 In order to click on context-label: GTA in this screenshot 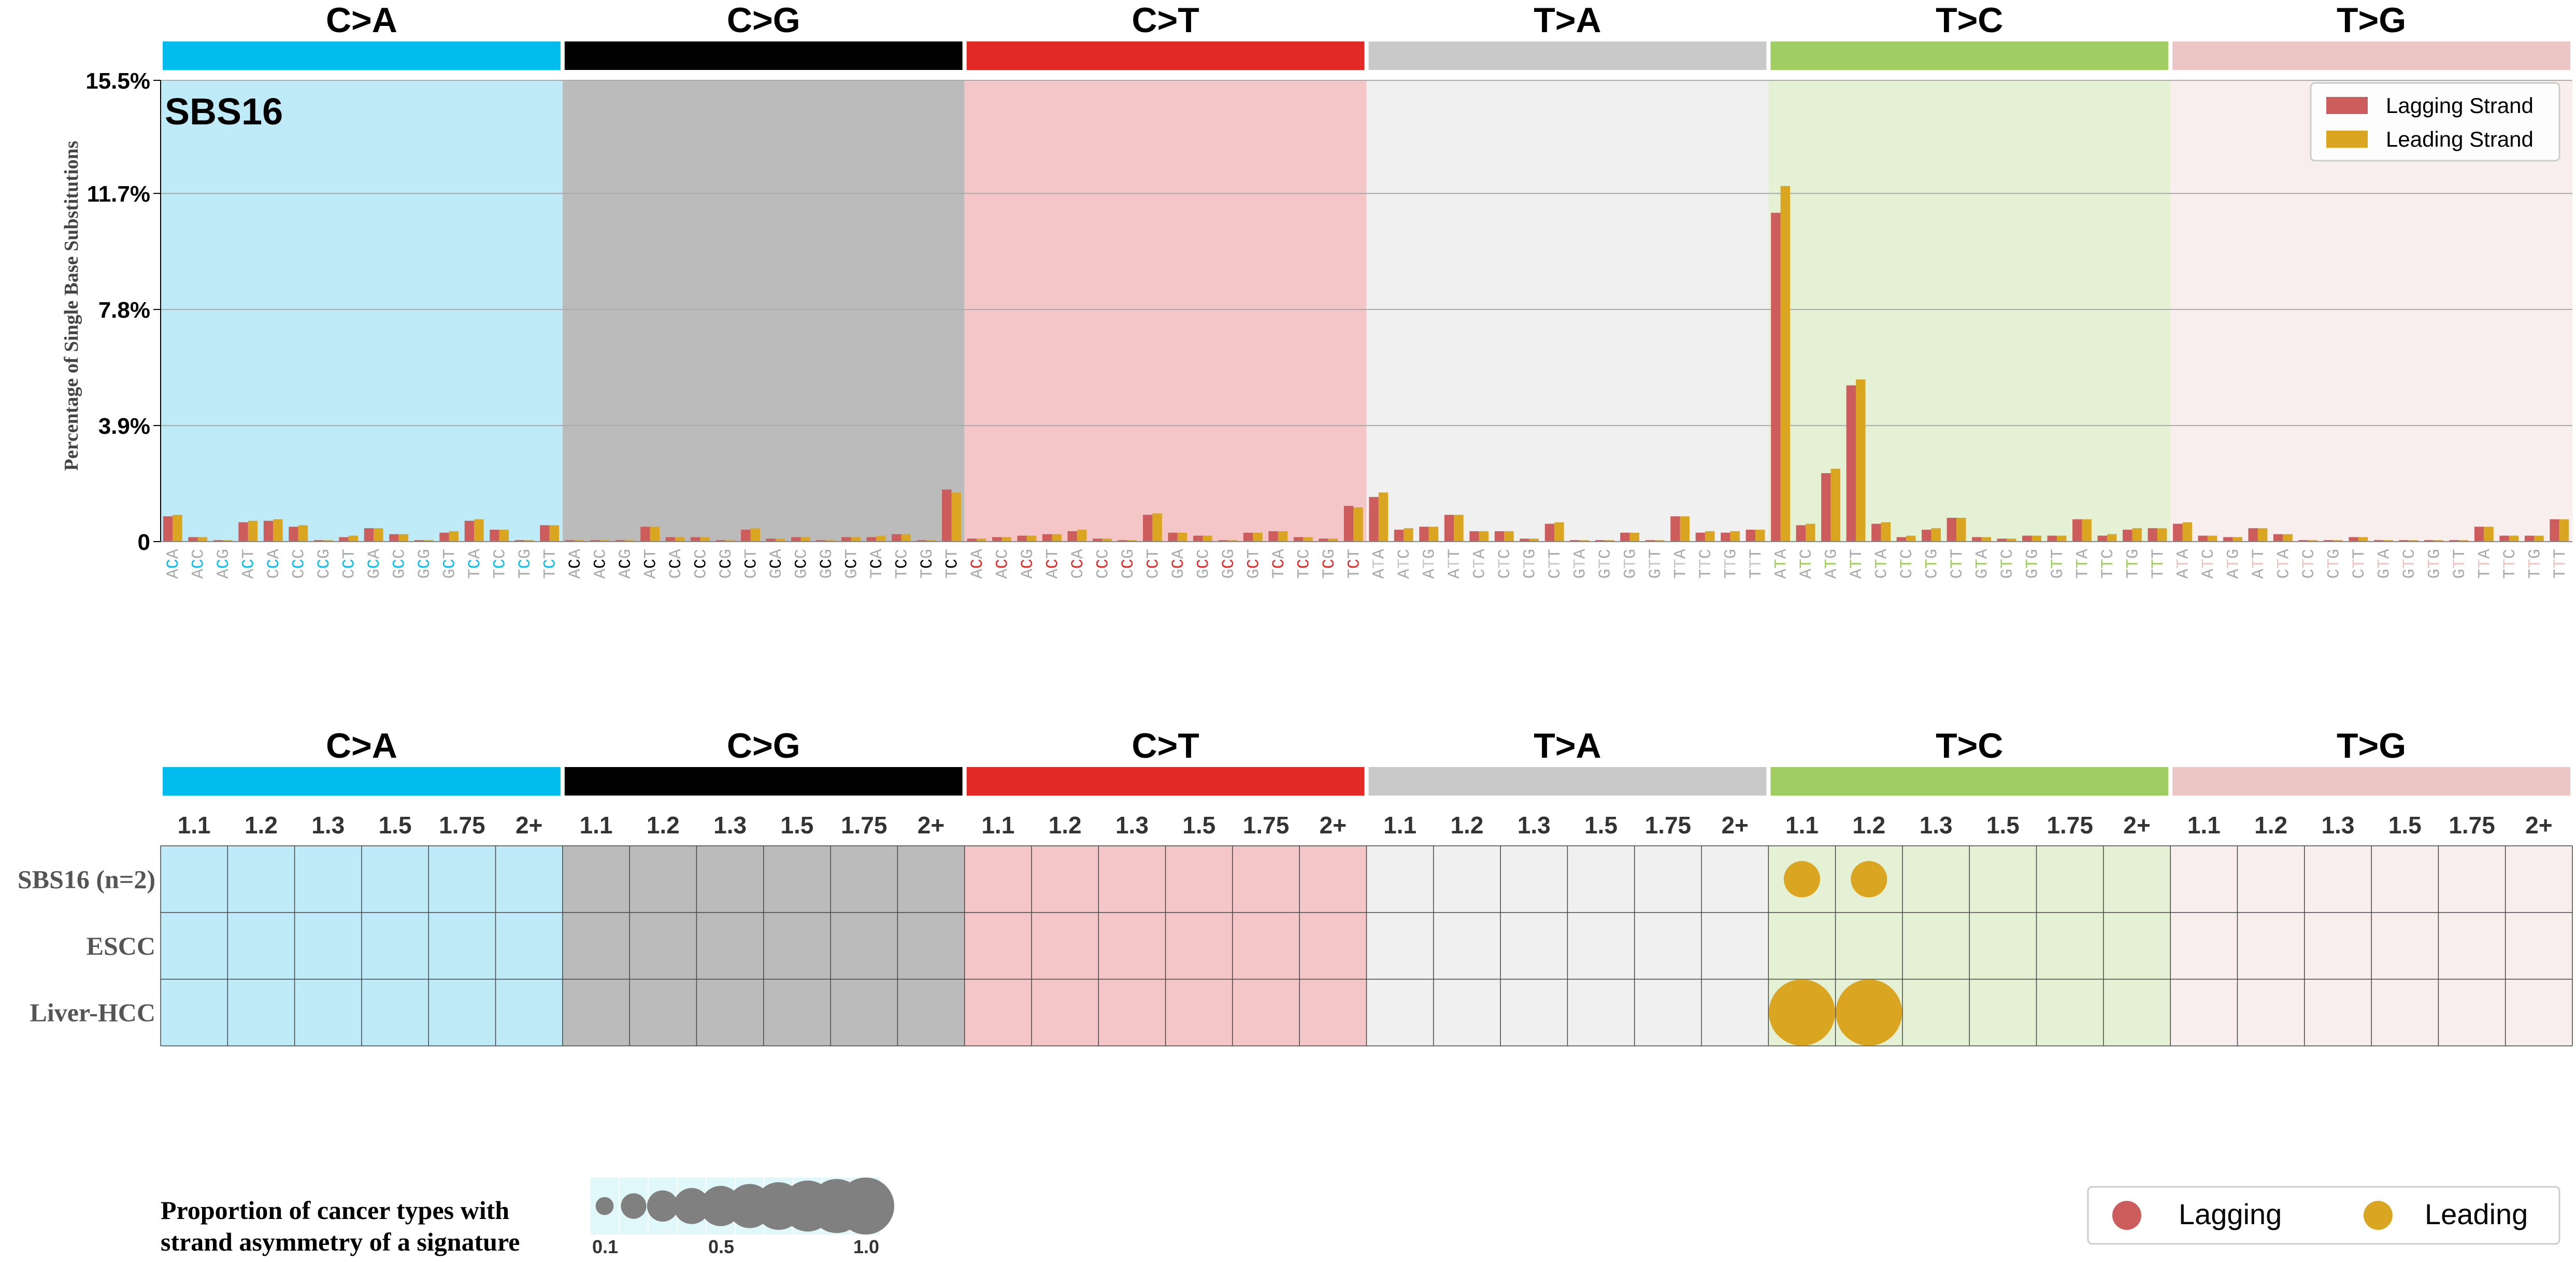, I will do `click(1982, 563)`.